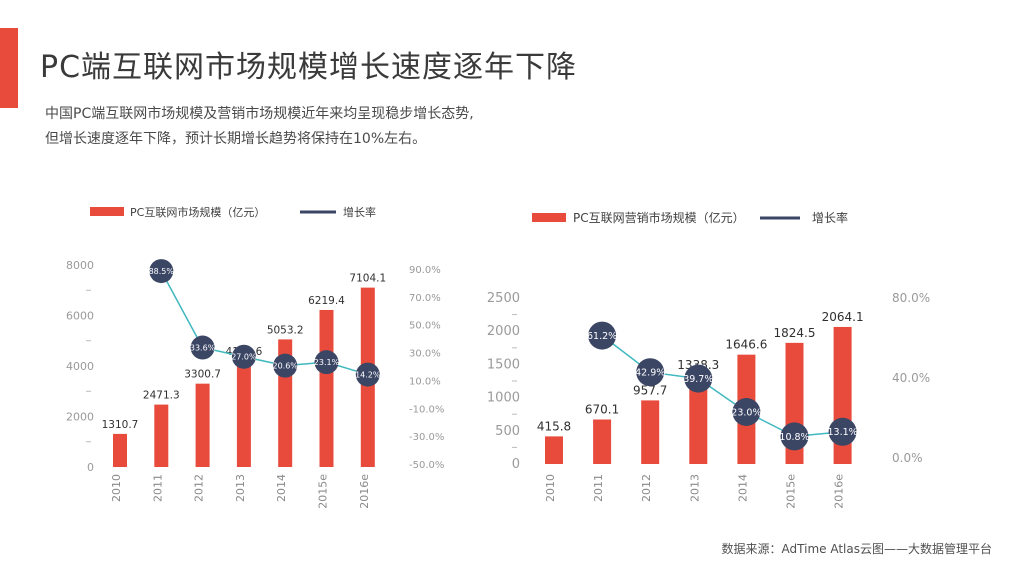 The width and height of the screenshot is (1024, 577). I want to click on y-left-tick-label: 500, so click(507, 431).